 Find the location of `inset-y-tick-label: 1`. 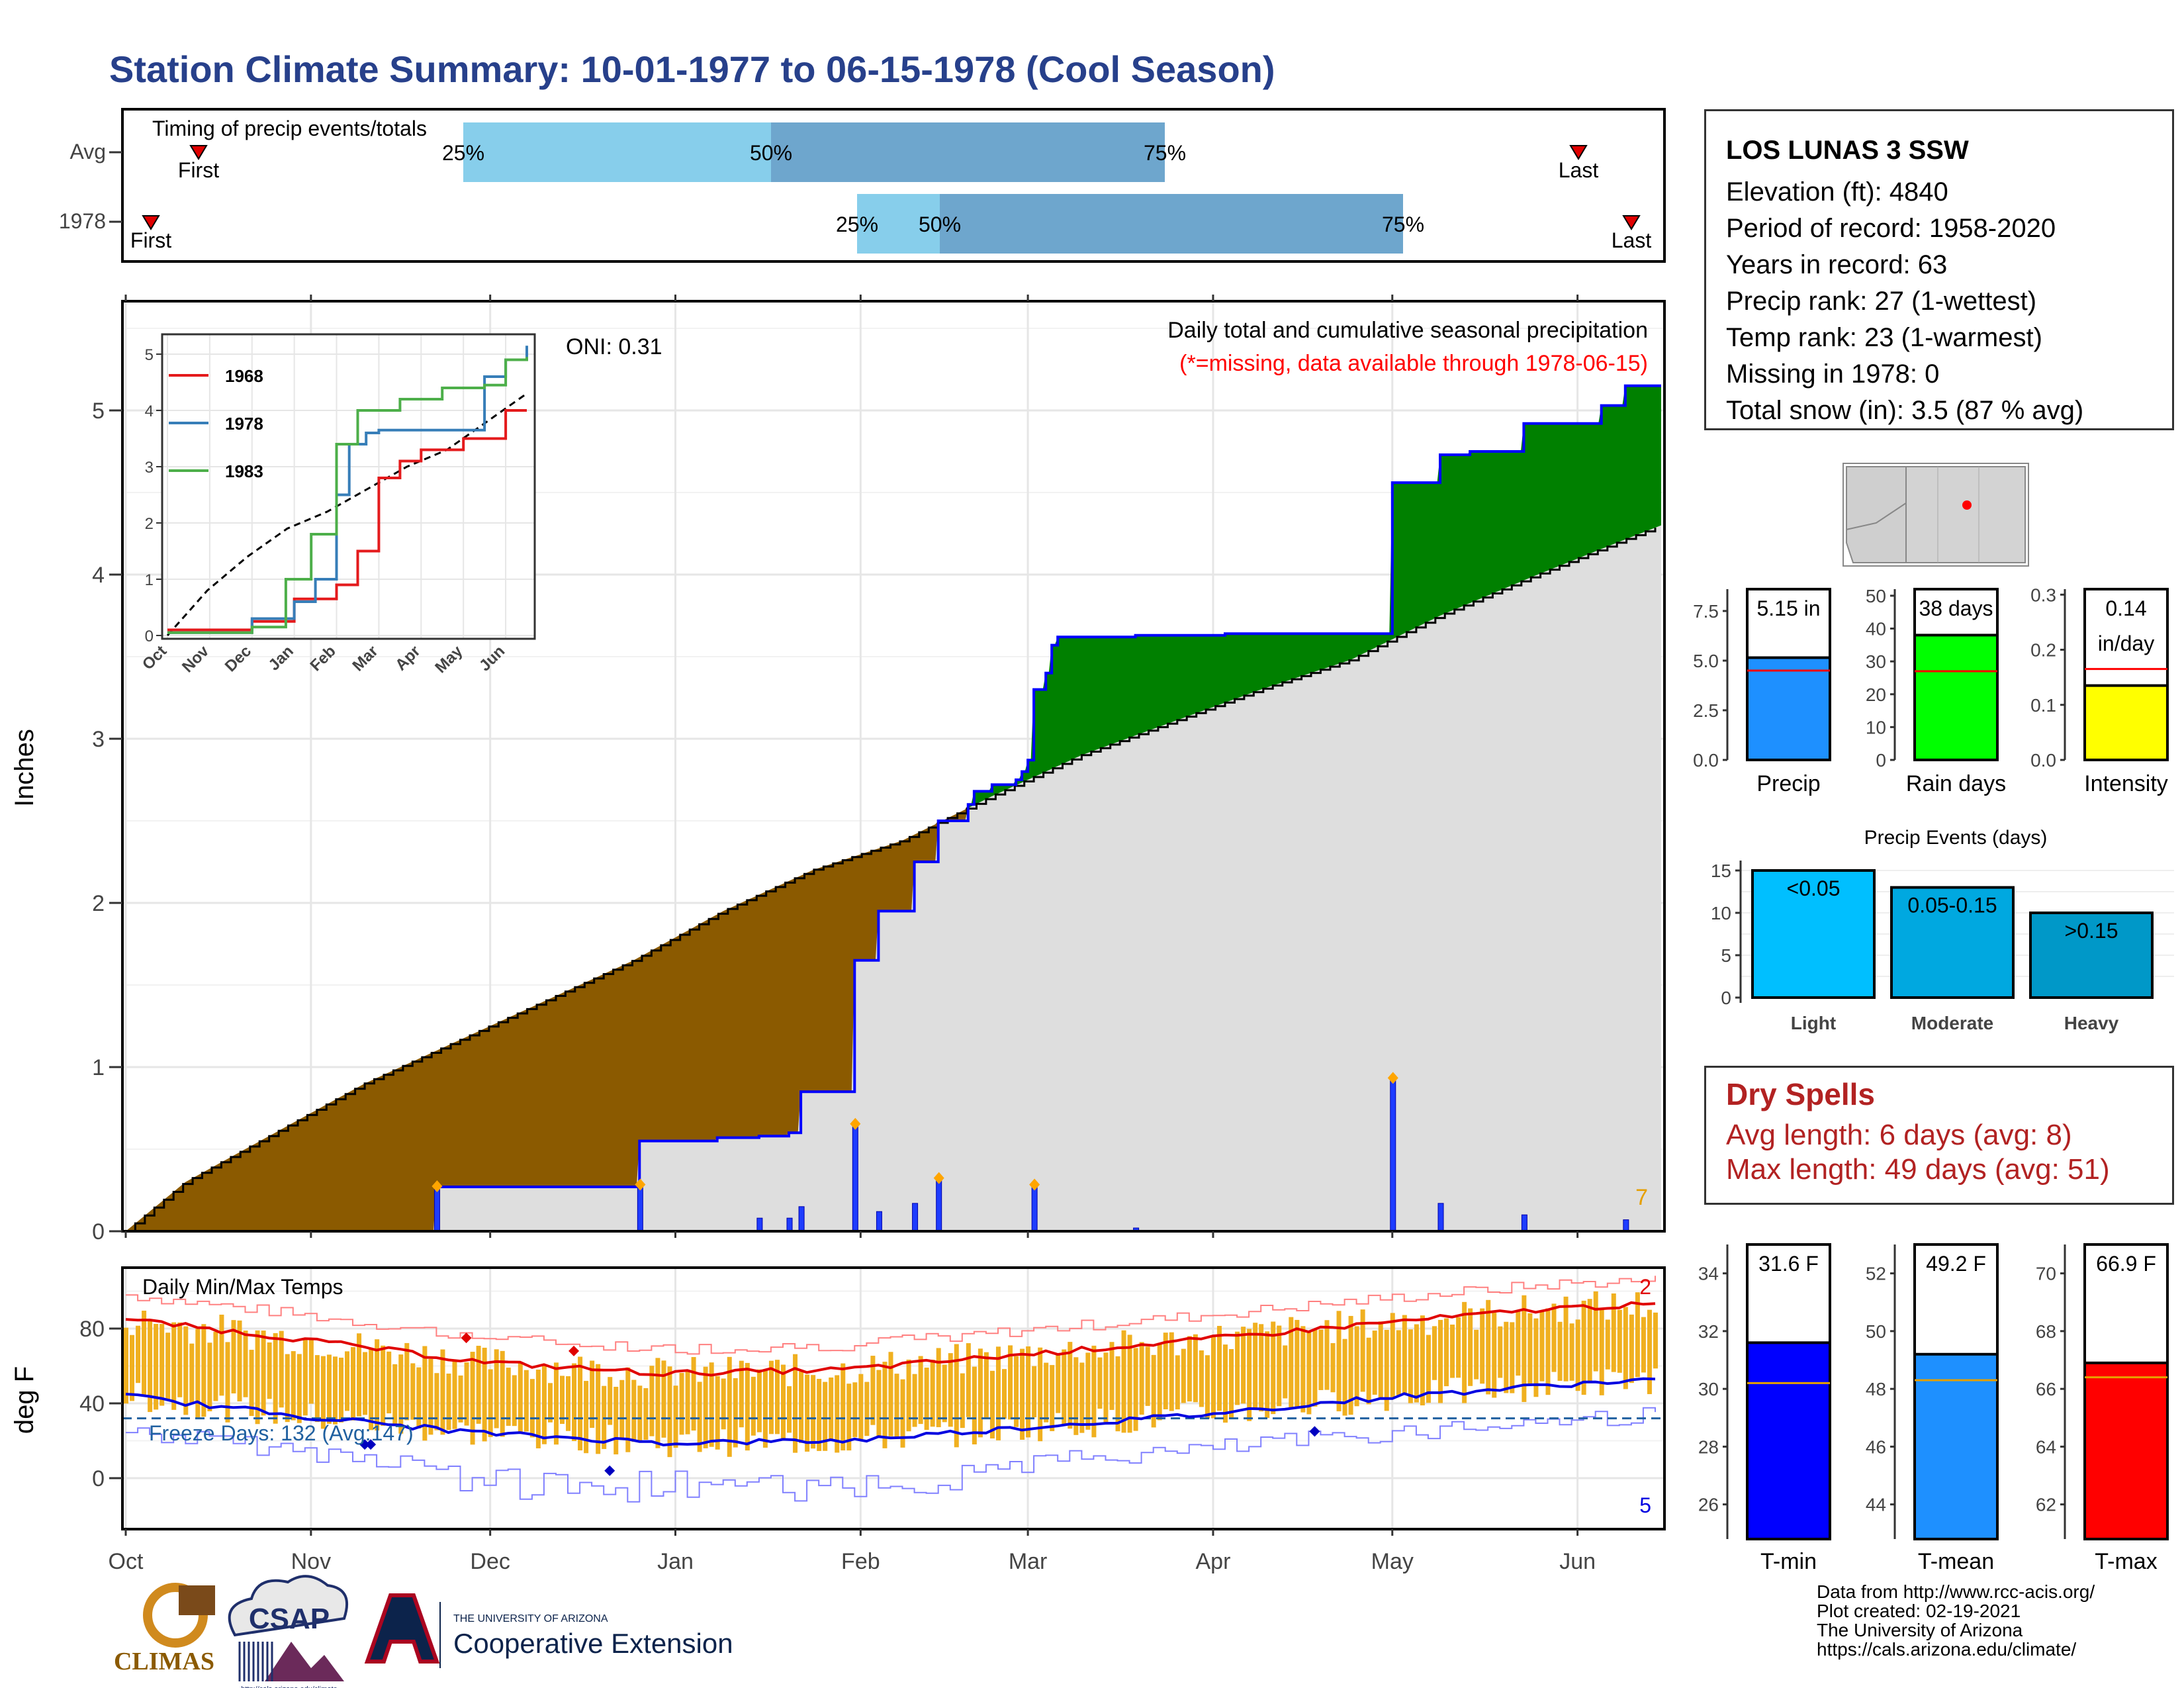

inset-y-tick-label: 1 is located at coordinates (149, 580).